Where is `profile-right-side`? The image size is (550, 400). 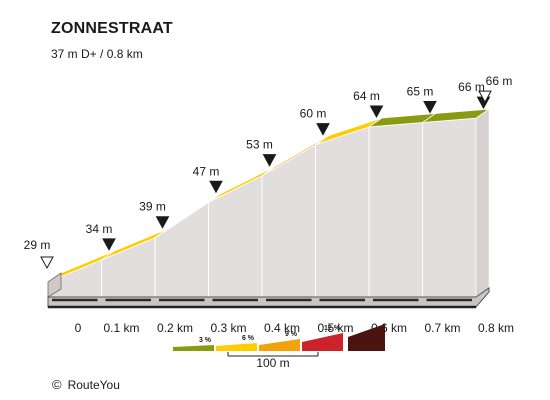
profile-right-side is located at coordinates (482, 203).